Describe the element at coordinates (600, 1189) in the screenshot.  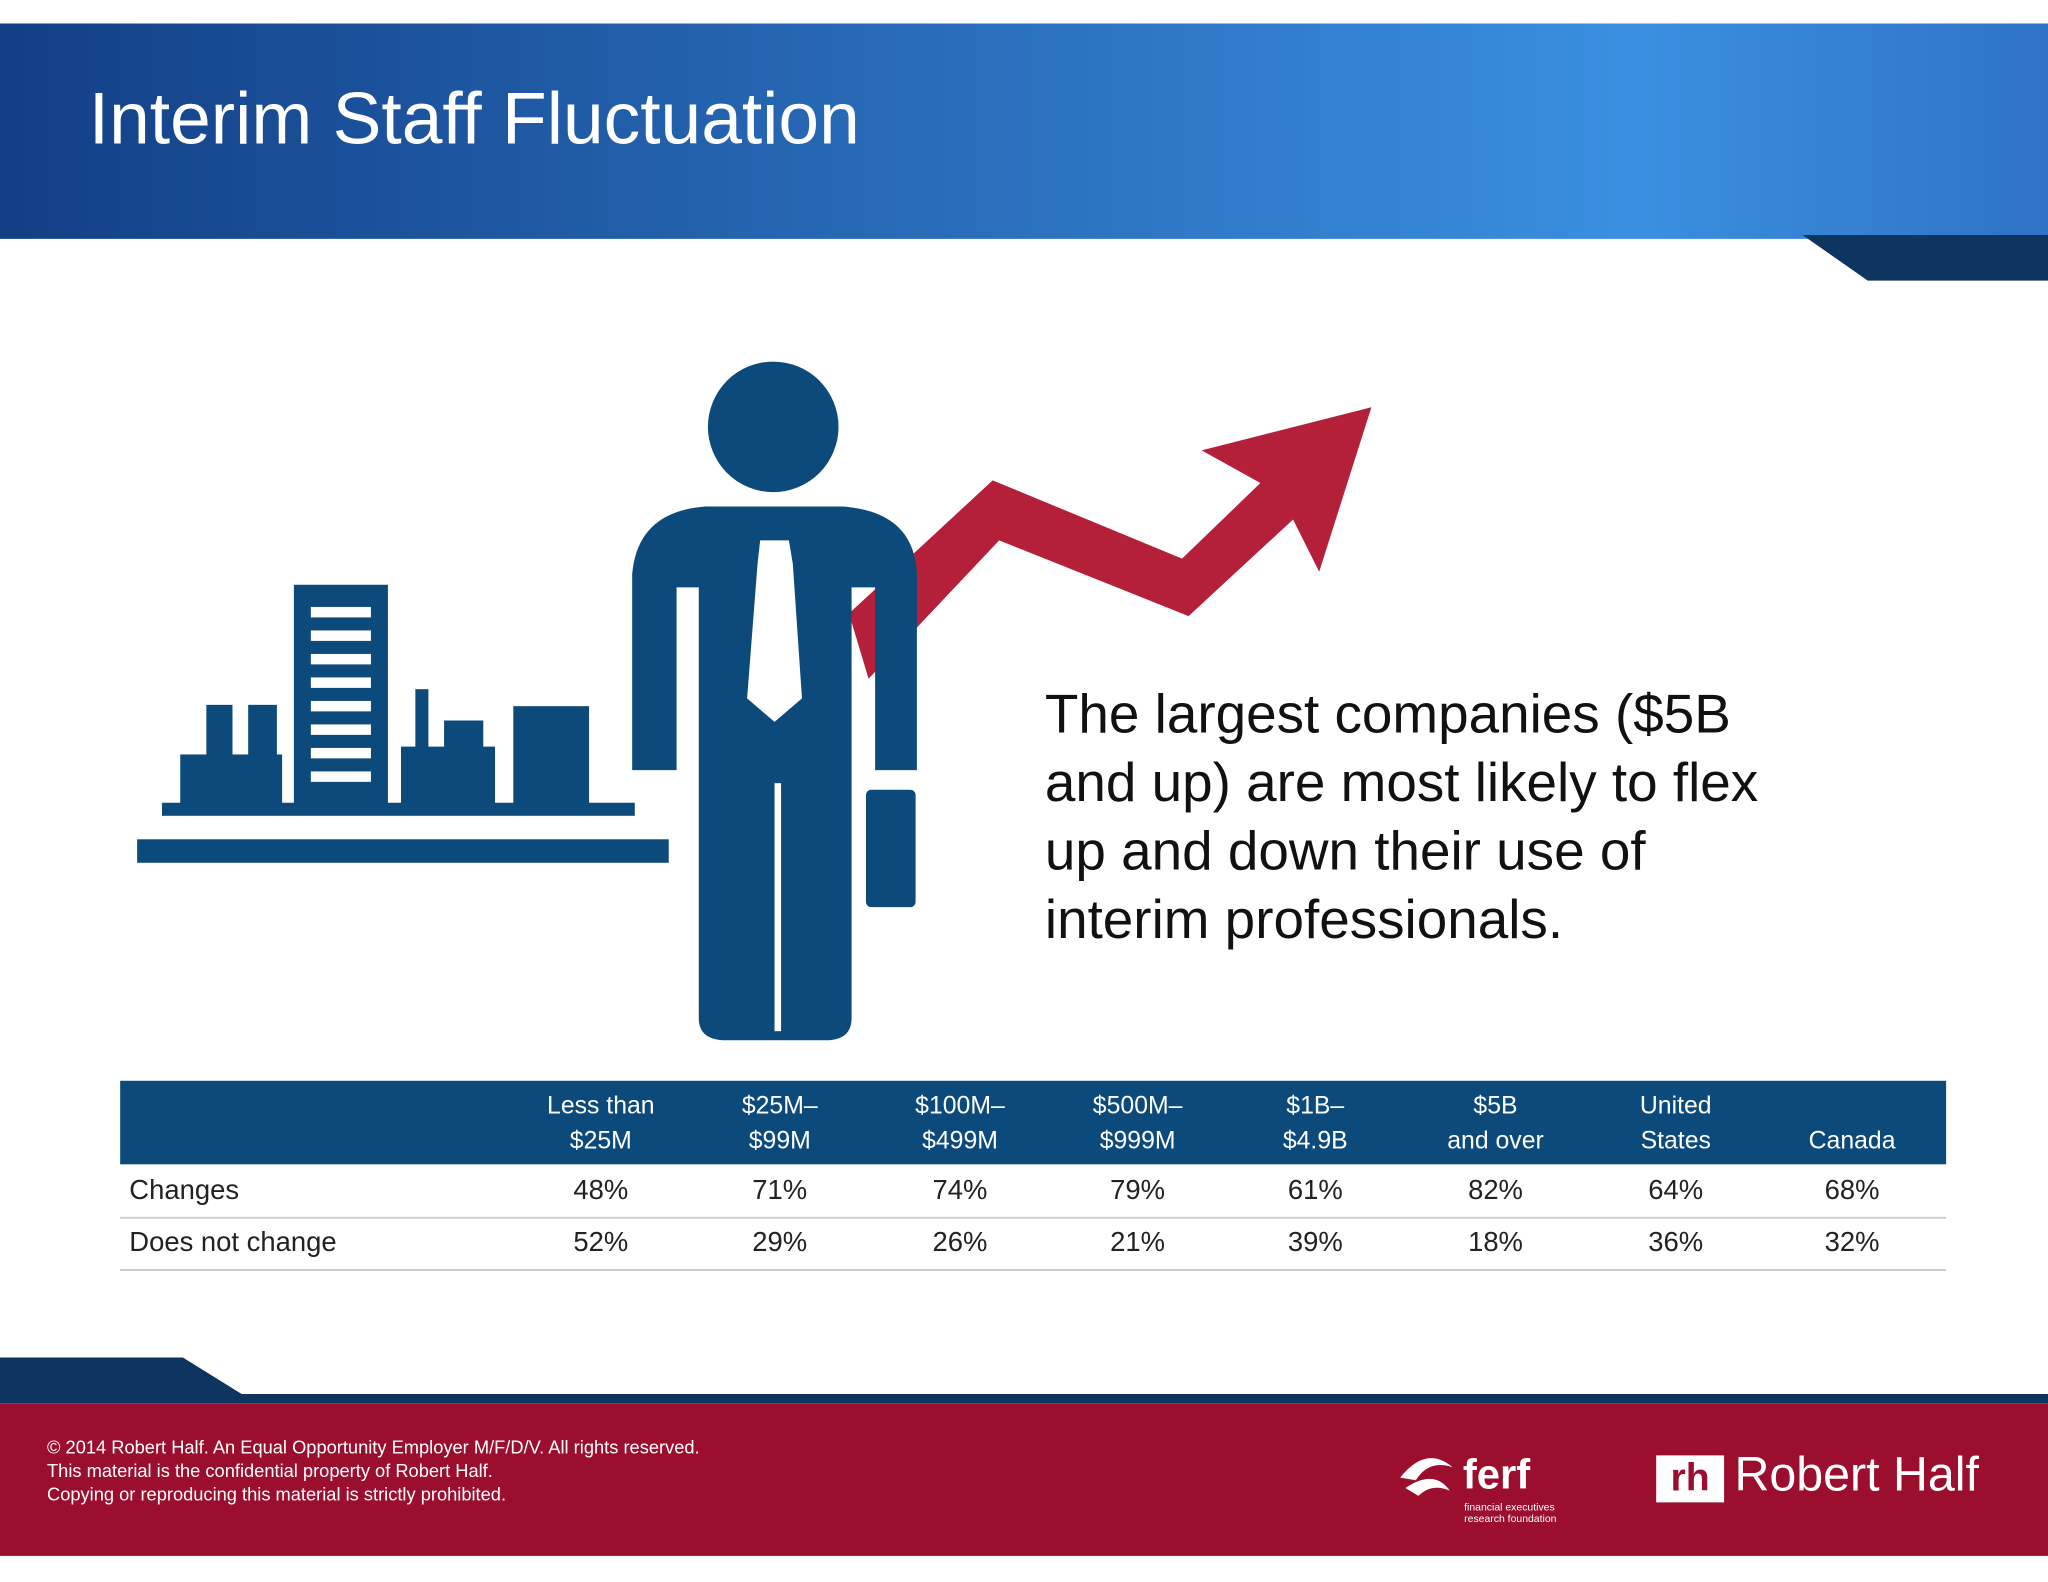
I see `cell: 48%` at that location.